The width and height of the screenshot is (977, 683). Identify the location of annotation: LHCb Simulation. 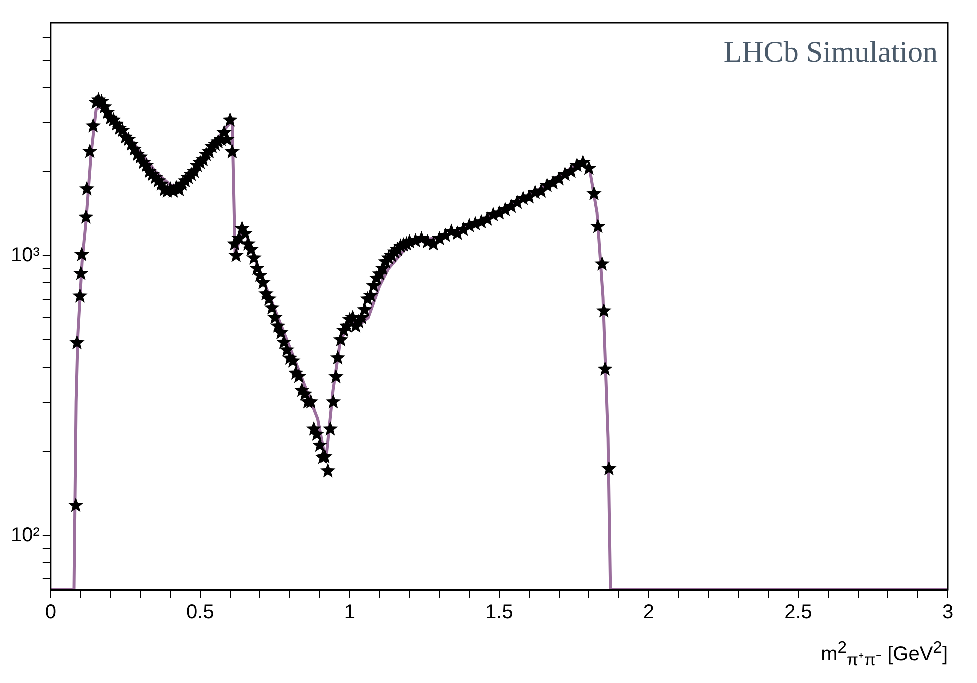
(831, 53).